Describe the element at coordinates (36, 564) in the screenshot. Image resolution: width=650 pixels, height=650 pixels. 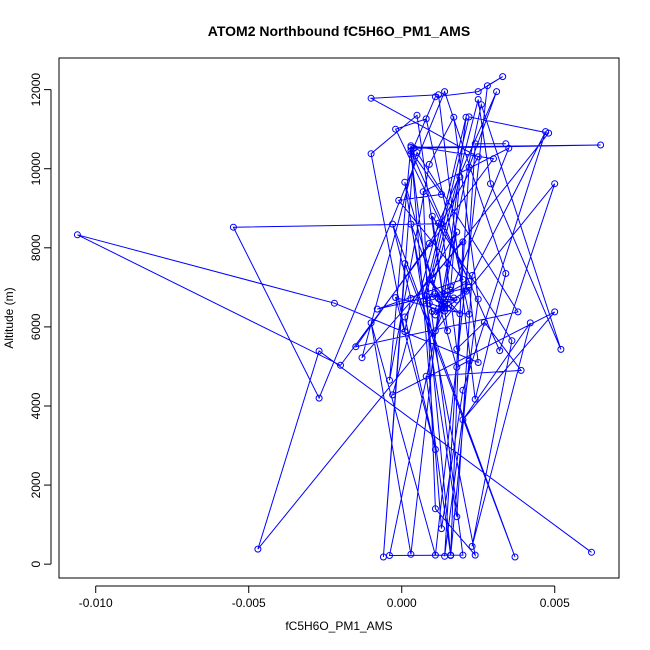
I see `y-tick-label: 0` at that location.